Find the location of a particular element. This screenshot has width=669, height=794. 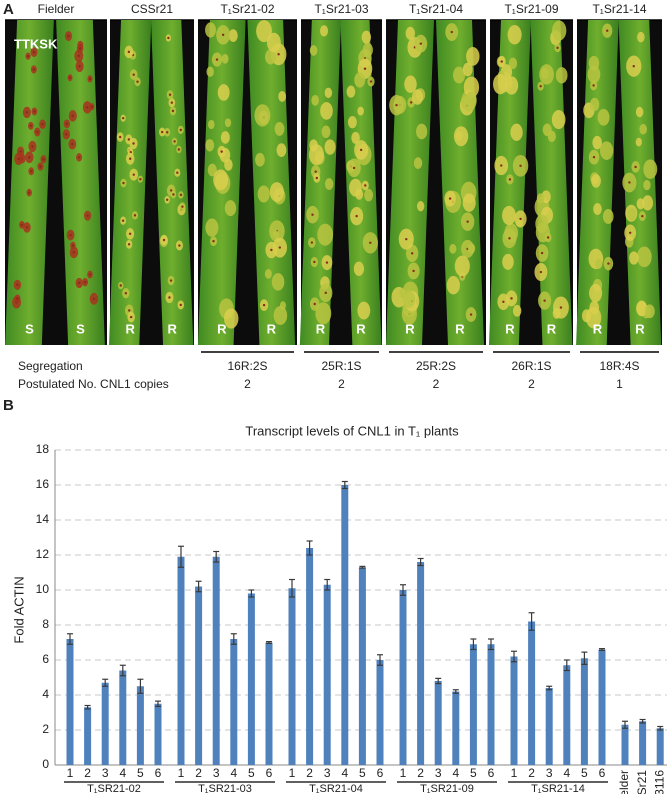

copies: 1 is located at coordinates (619, 384).